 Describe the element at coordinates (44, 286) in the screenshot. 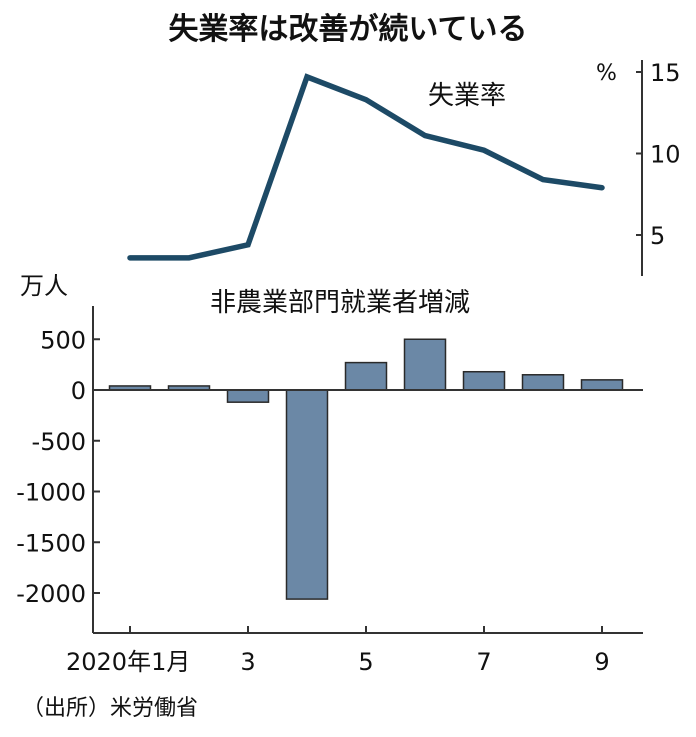

I see `bar-unit-label: 万人` at that location.